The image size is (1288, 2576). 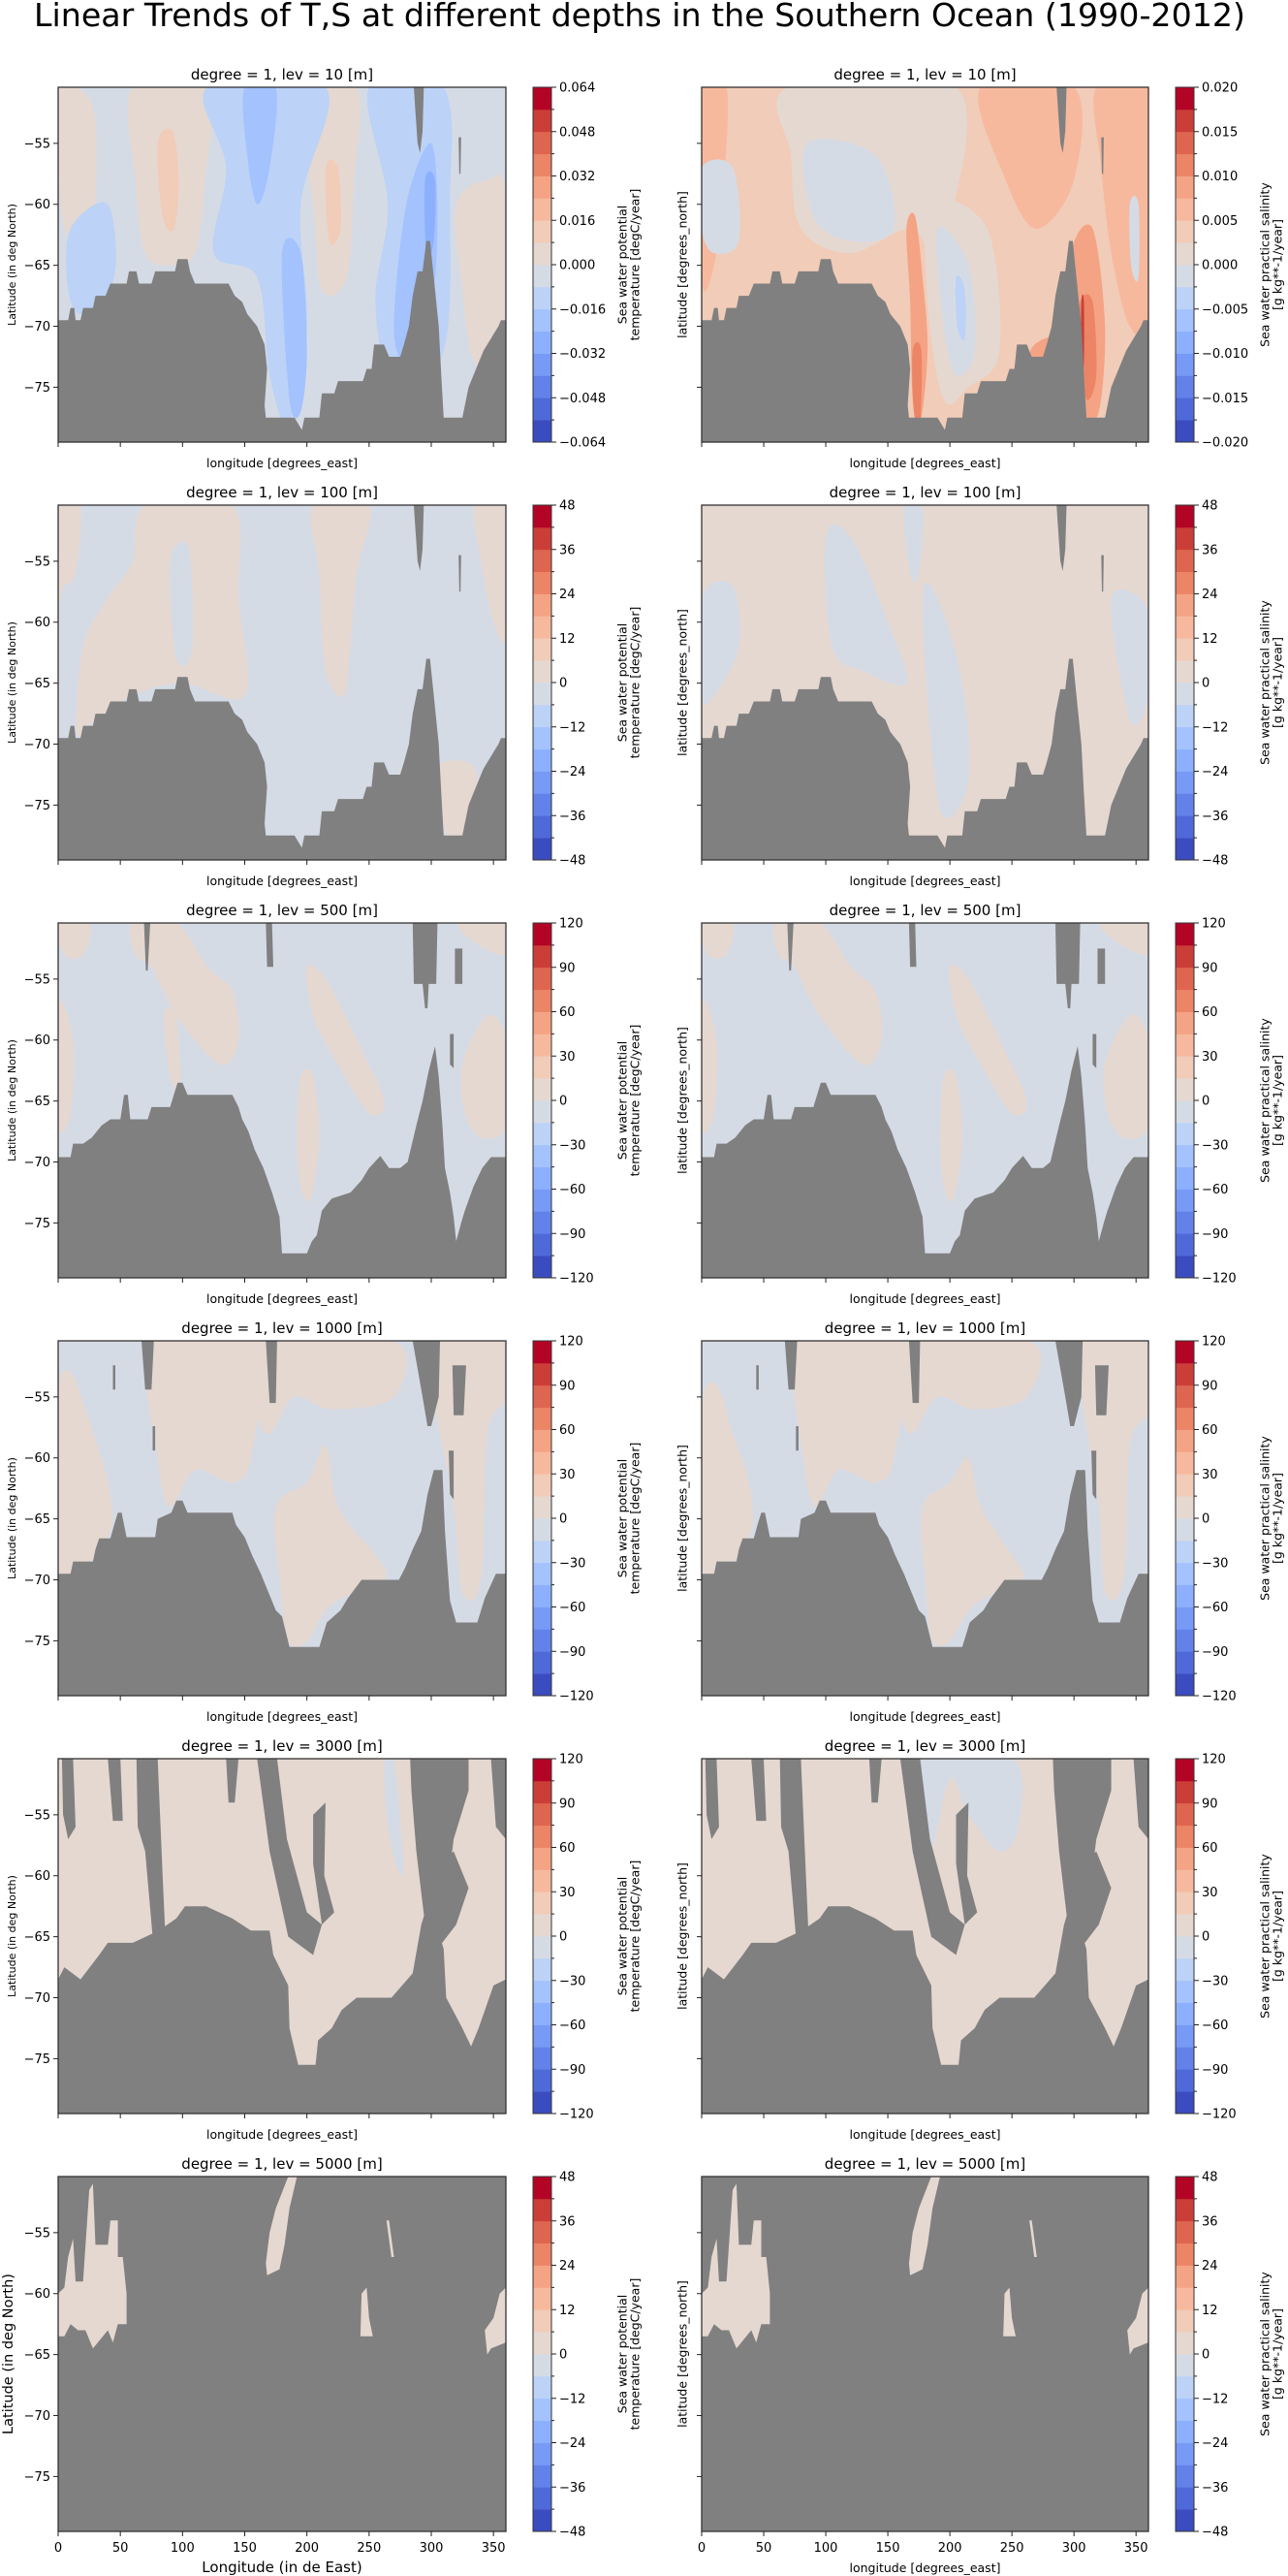 What do you see at coordinates (1215, 1190) in the screenshot?
I see `colorbar-tick-label: −60` at bounding box center [1215, 1190].